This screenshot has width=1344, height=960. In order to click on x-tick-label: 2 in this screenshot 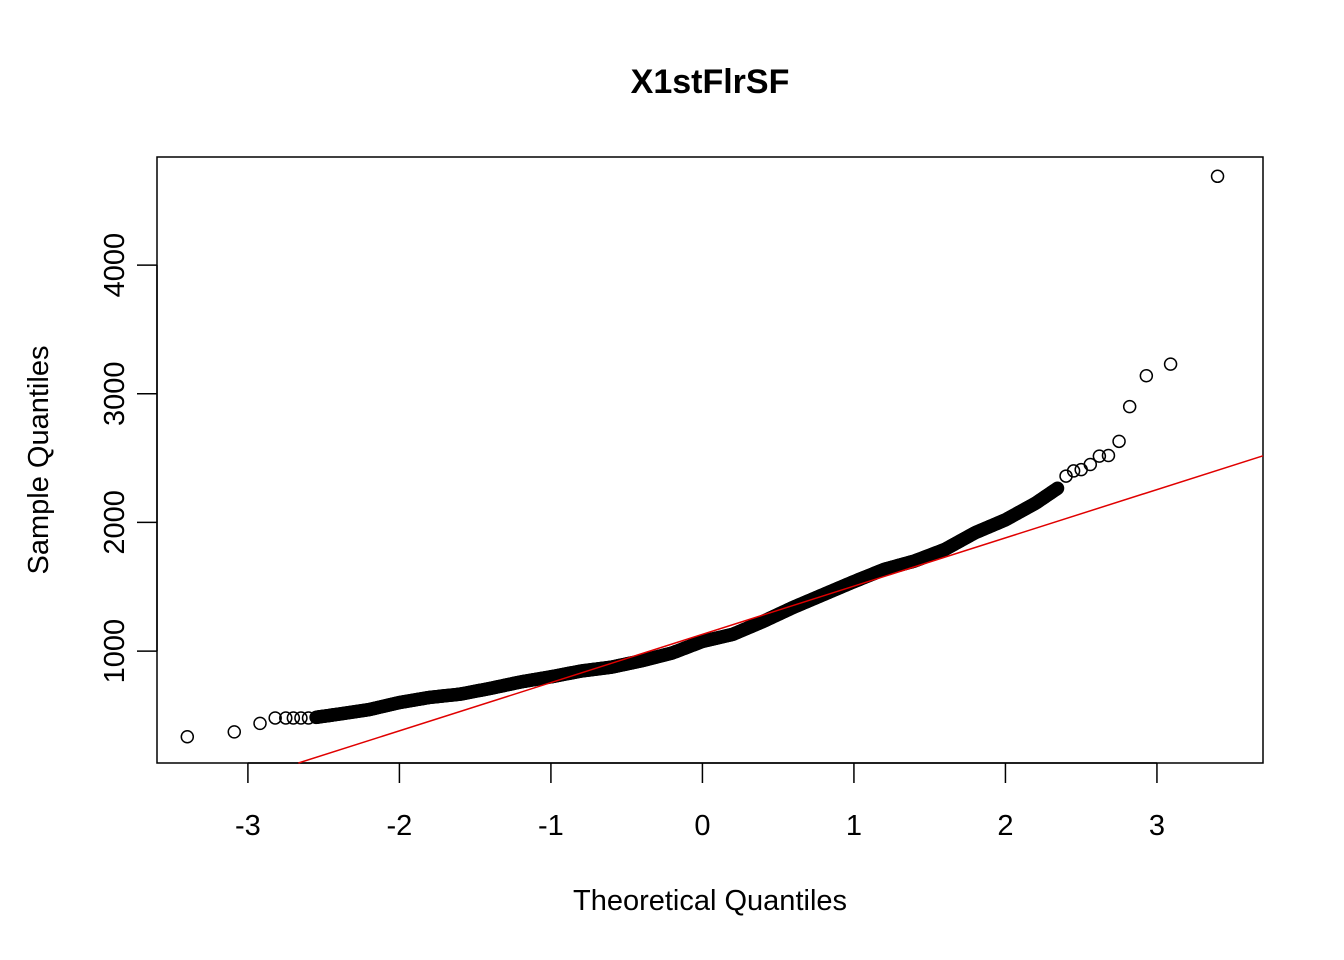, I will do `click(1005, 826)`.